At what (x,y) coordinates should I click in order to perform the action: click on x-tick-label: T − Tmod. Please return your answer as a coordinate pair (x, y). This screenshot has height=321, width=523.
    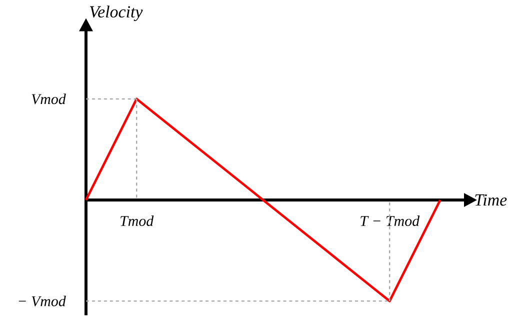
    Looking at the image, I should click on (390, 221).